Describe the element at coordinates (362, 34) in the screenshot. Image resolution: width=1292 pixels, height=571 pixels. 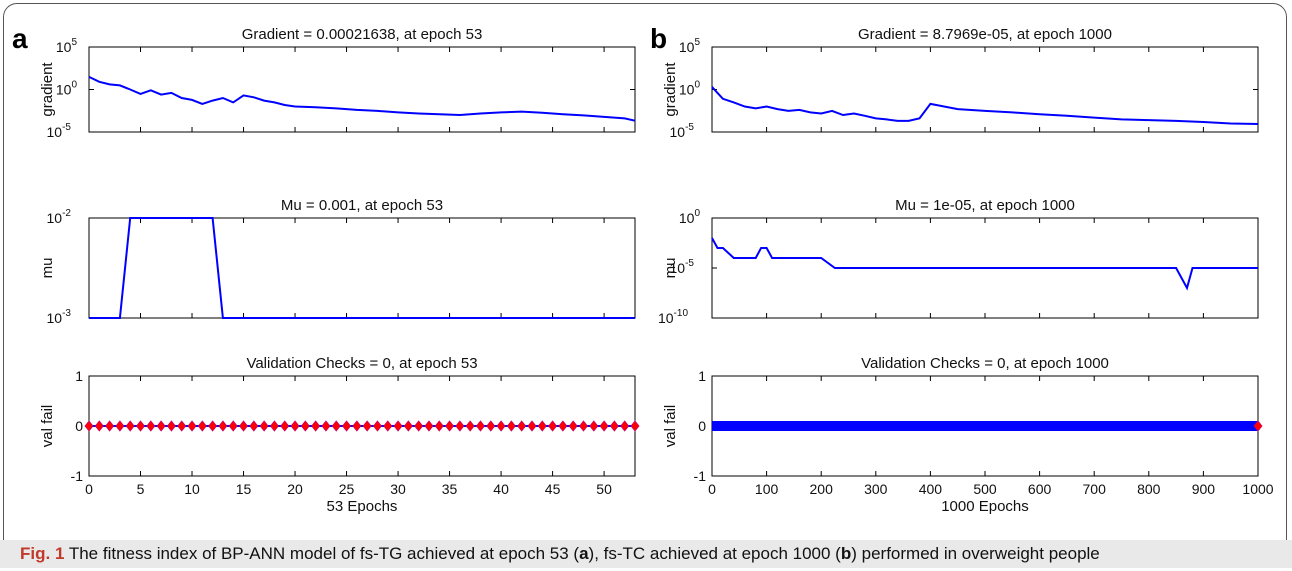
I see `panel-a-p1-title: Gradient = 0.00021638, at epoch 53` at that location.